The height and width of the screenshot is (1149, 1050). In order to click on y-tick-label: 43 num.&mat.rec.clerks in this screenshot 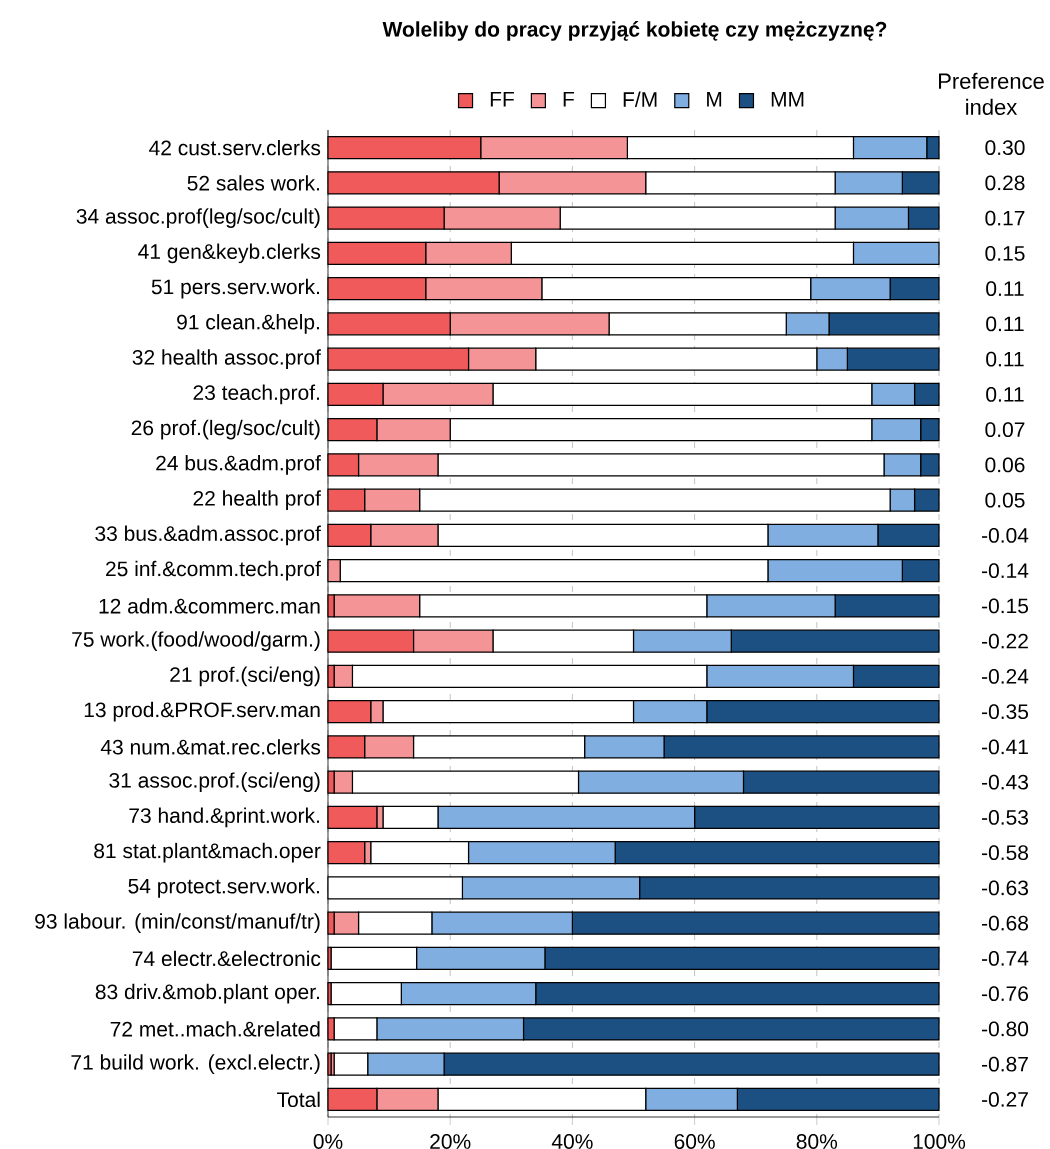, I will do `click(210, 747)`.